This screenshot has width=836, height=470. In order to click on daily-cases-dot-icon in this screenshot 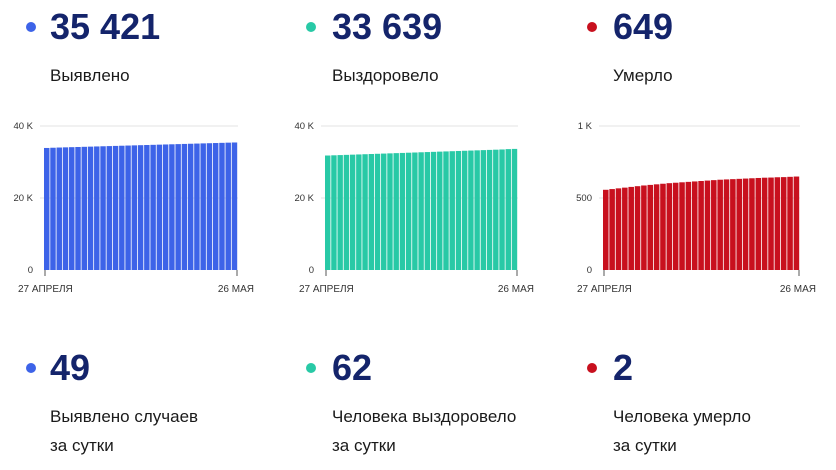, I will do `click(31, 368)`.